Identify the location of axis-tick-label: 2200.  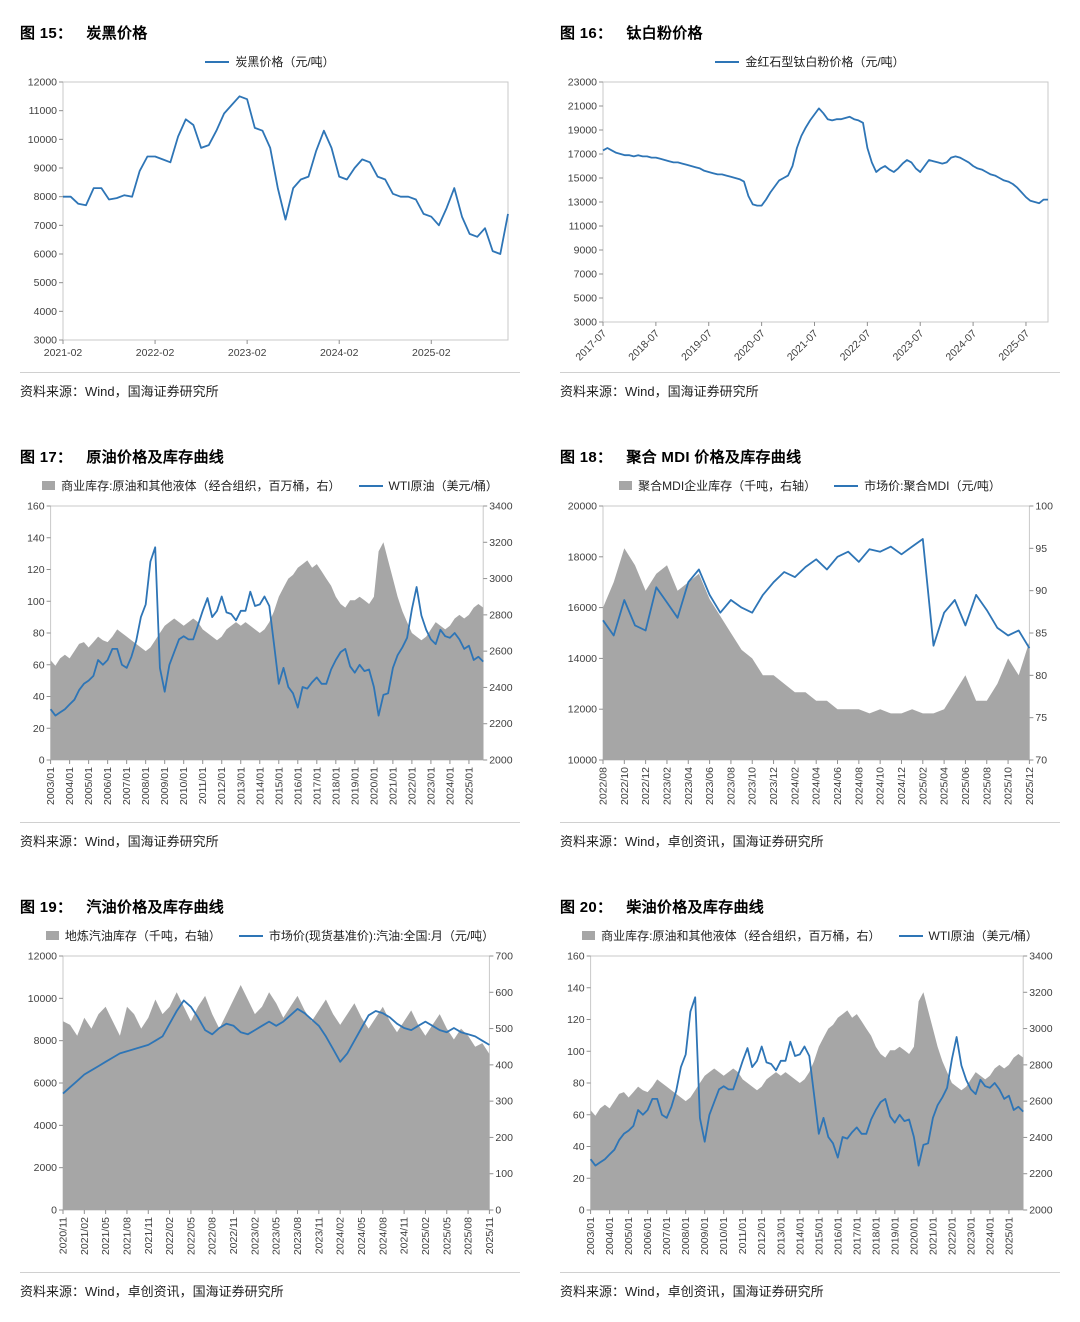
(1041, 1174).